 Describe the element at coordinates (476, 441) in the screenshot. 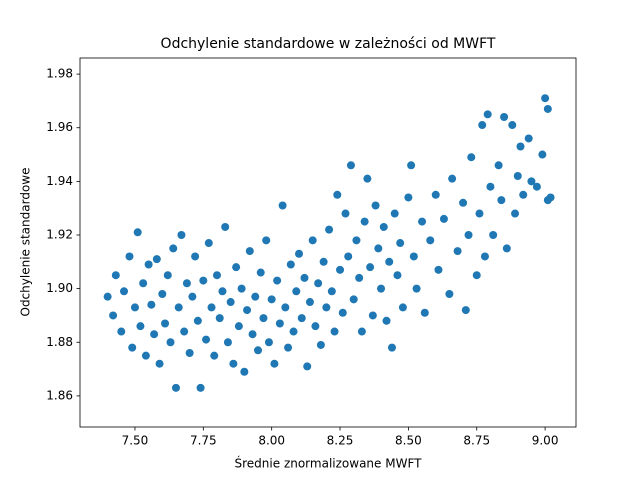

I see `x-tick-label: 8.75` at that location.